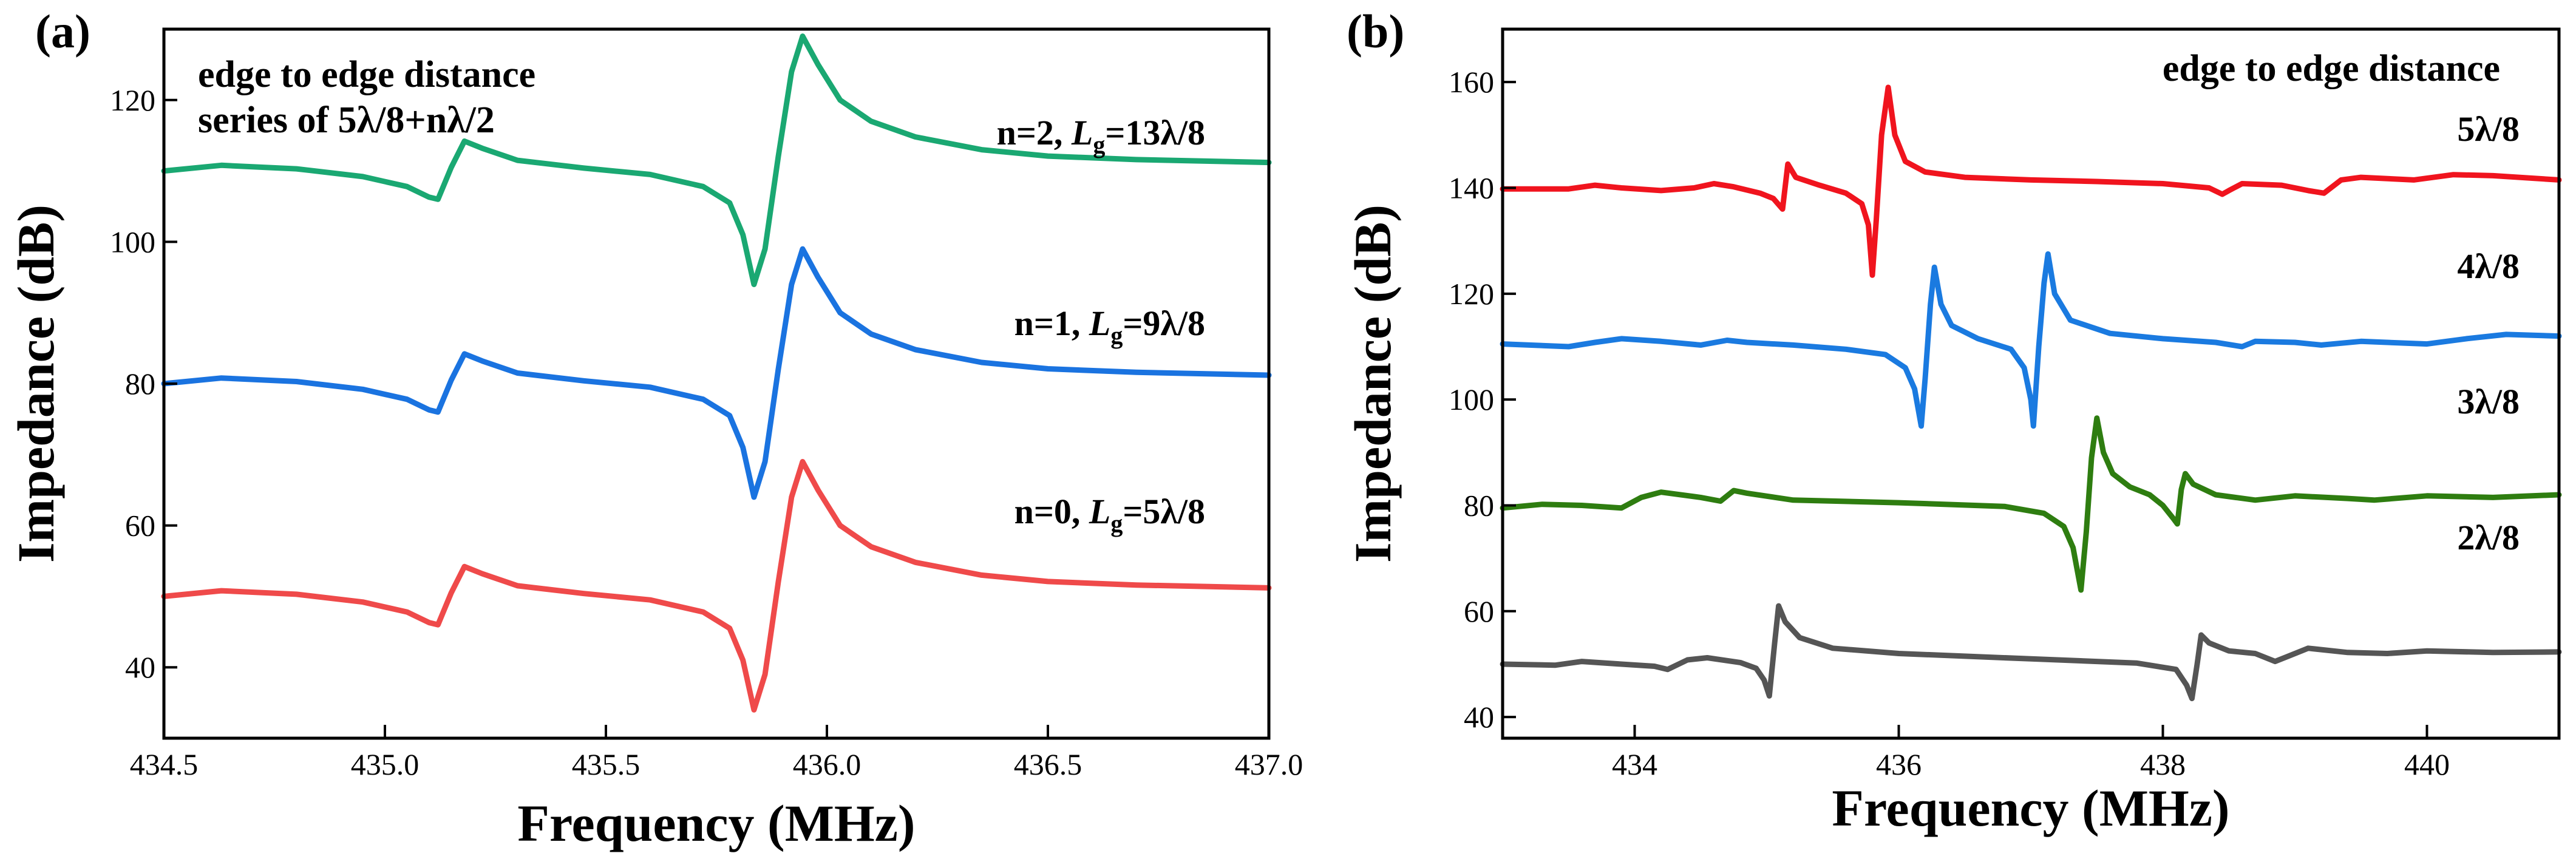 This screenshot has width=2576, height=859. Describe the element at coordinates (385, 764) in the screenshot. I see `panel-a-x-tick-label-1: 435.0` at that location.